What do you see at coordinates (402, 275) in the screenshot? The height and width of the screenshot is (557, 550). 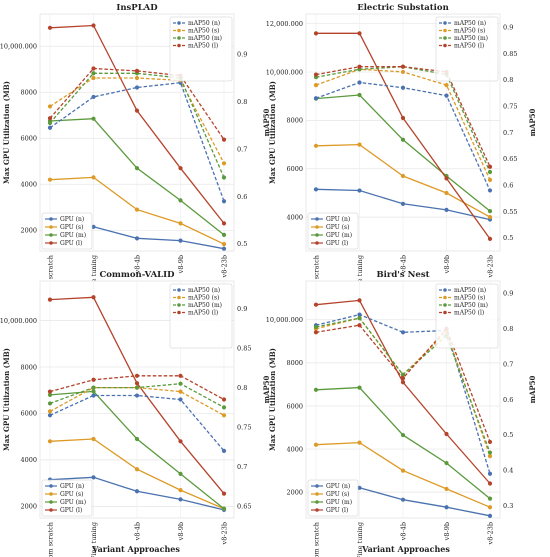 I see `chart-title: Bird's Nest` at bounding box center [402, 275].